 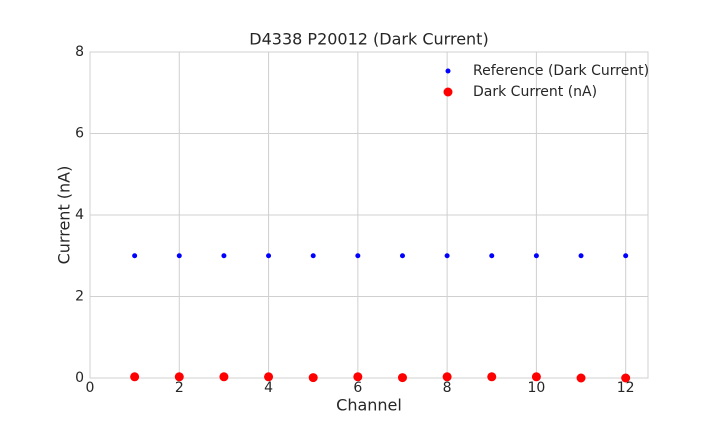 What do you see at coordinates (561, 71) in the screenshot?
I see `legend-label: Reference (Dark Current)` at bounding box center [561, 71].